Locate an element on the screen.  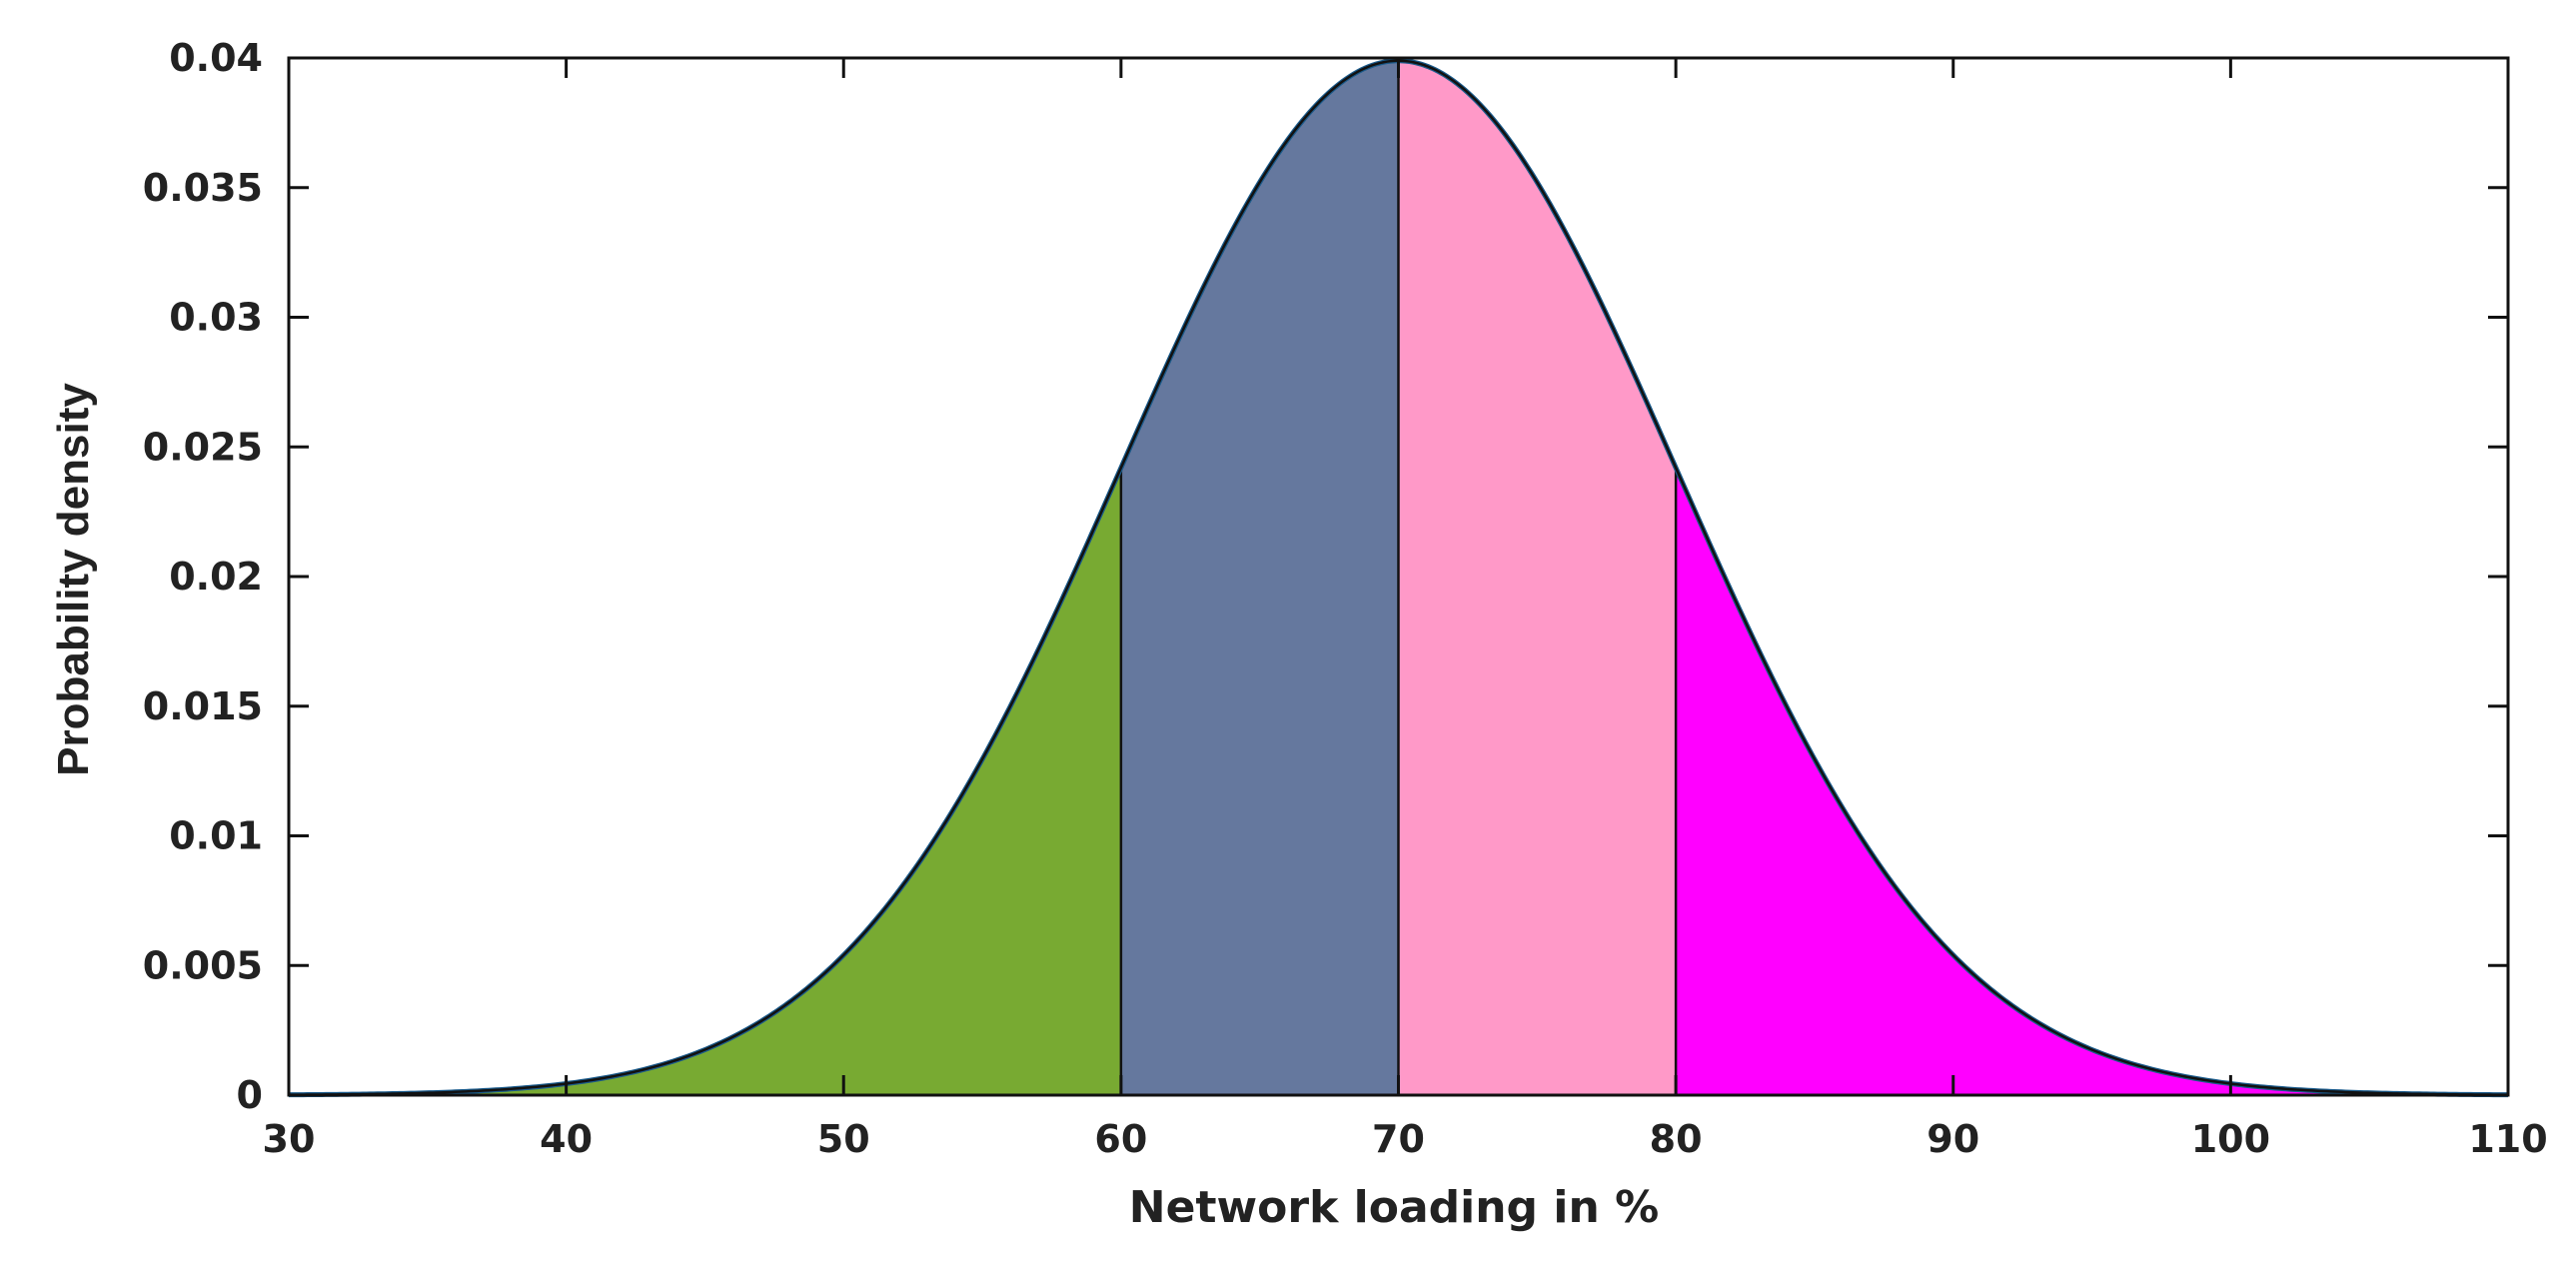
x-tick-label: 30 is located at coordinates (289, 1139).